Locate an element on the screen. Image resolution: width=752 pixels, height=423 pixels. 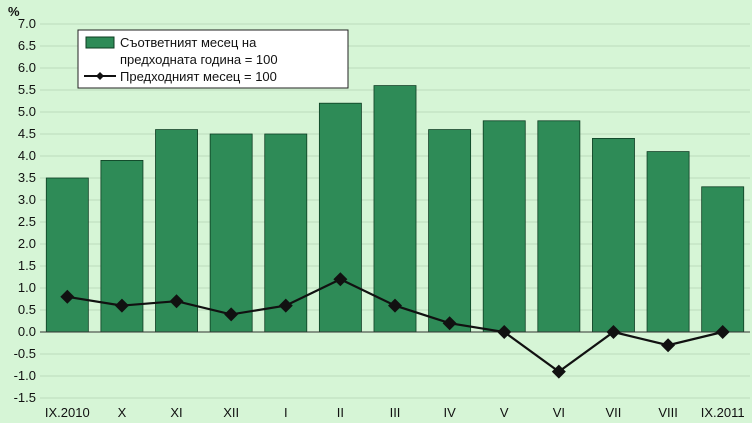
y-tick-label: 4.5 is located at coordinates (27, 133).